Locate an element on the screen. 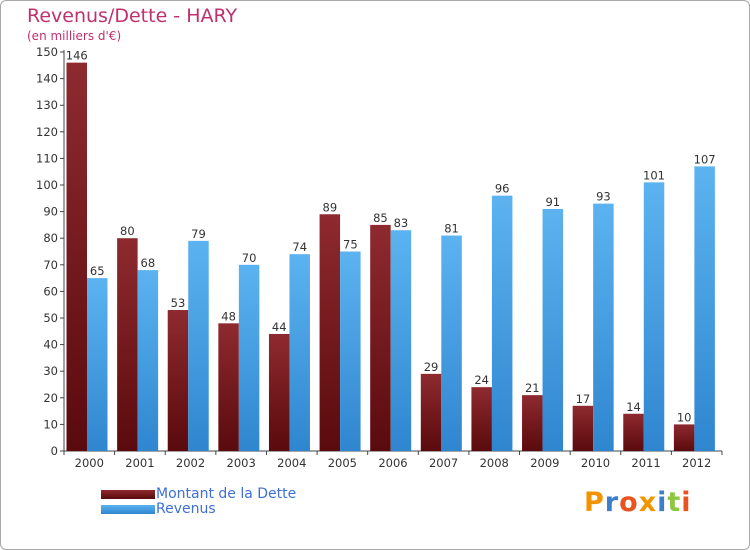  data-label: 85 is located at coordinates (380, 218).